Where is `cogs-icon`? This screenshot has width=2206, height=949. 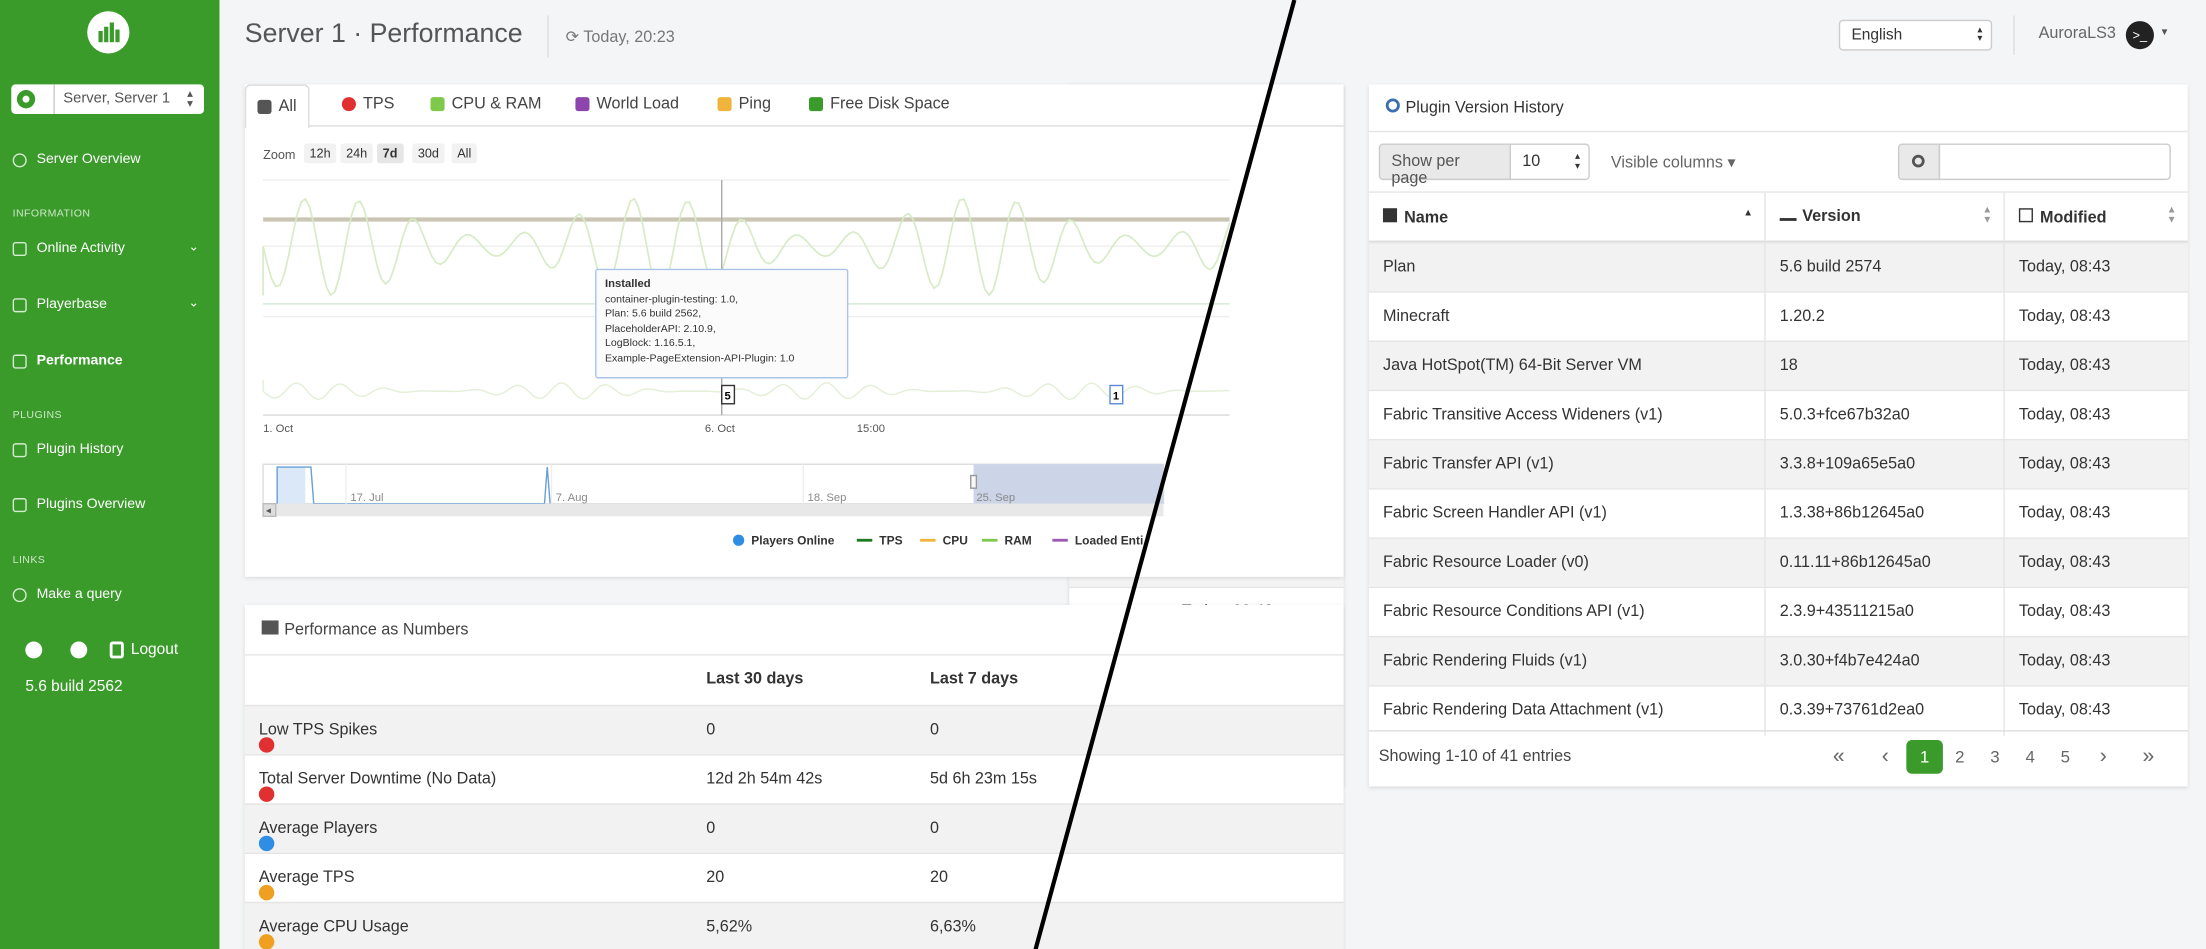 cogs-icon is located at coordinates (264, 106).